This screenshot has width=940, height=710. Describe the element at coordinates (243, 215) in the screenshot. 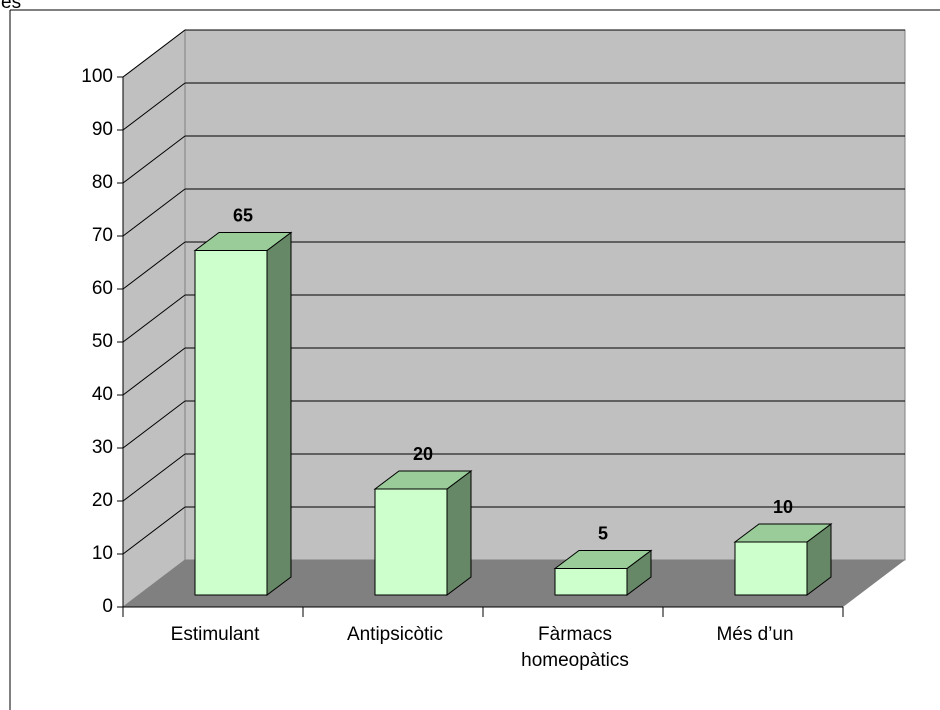

I see `value-label: 65` at that location.